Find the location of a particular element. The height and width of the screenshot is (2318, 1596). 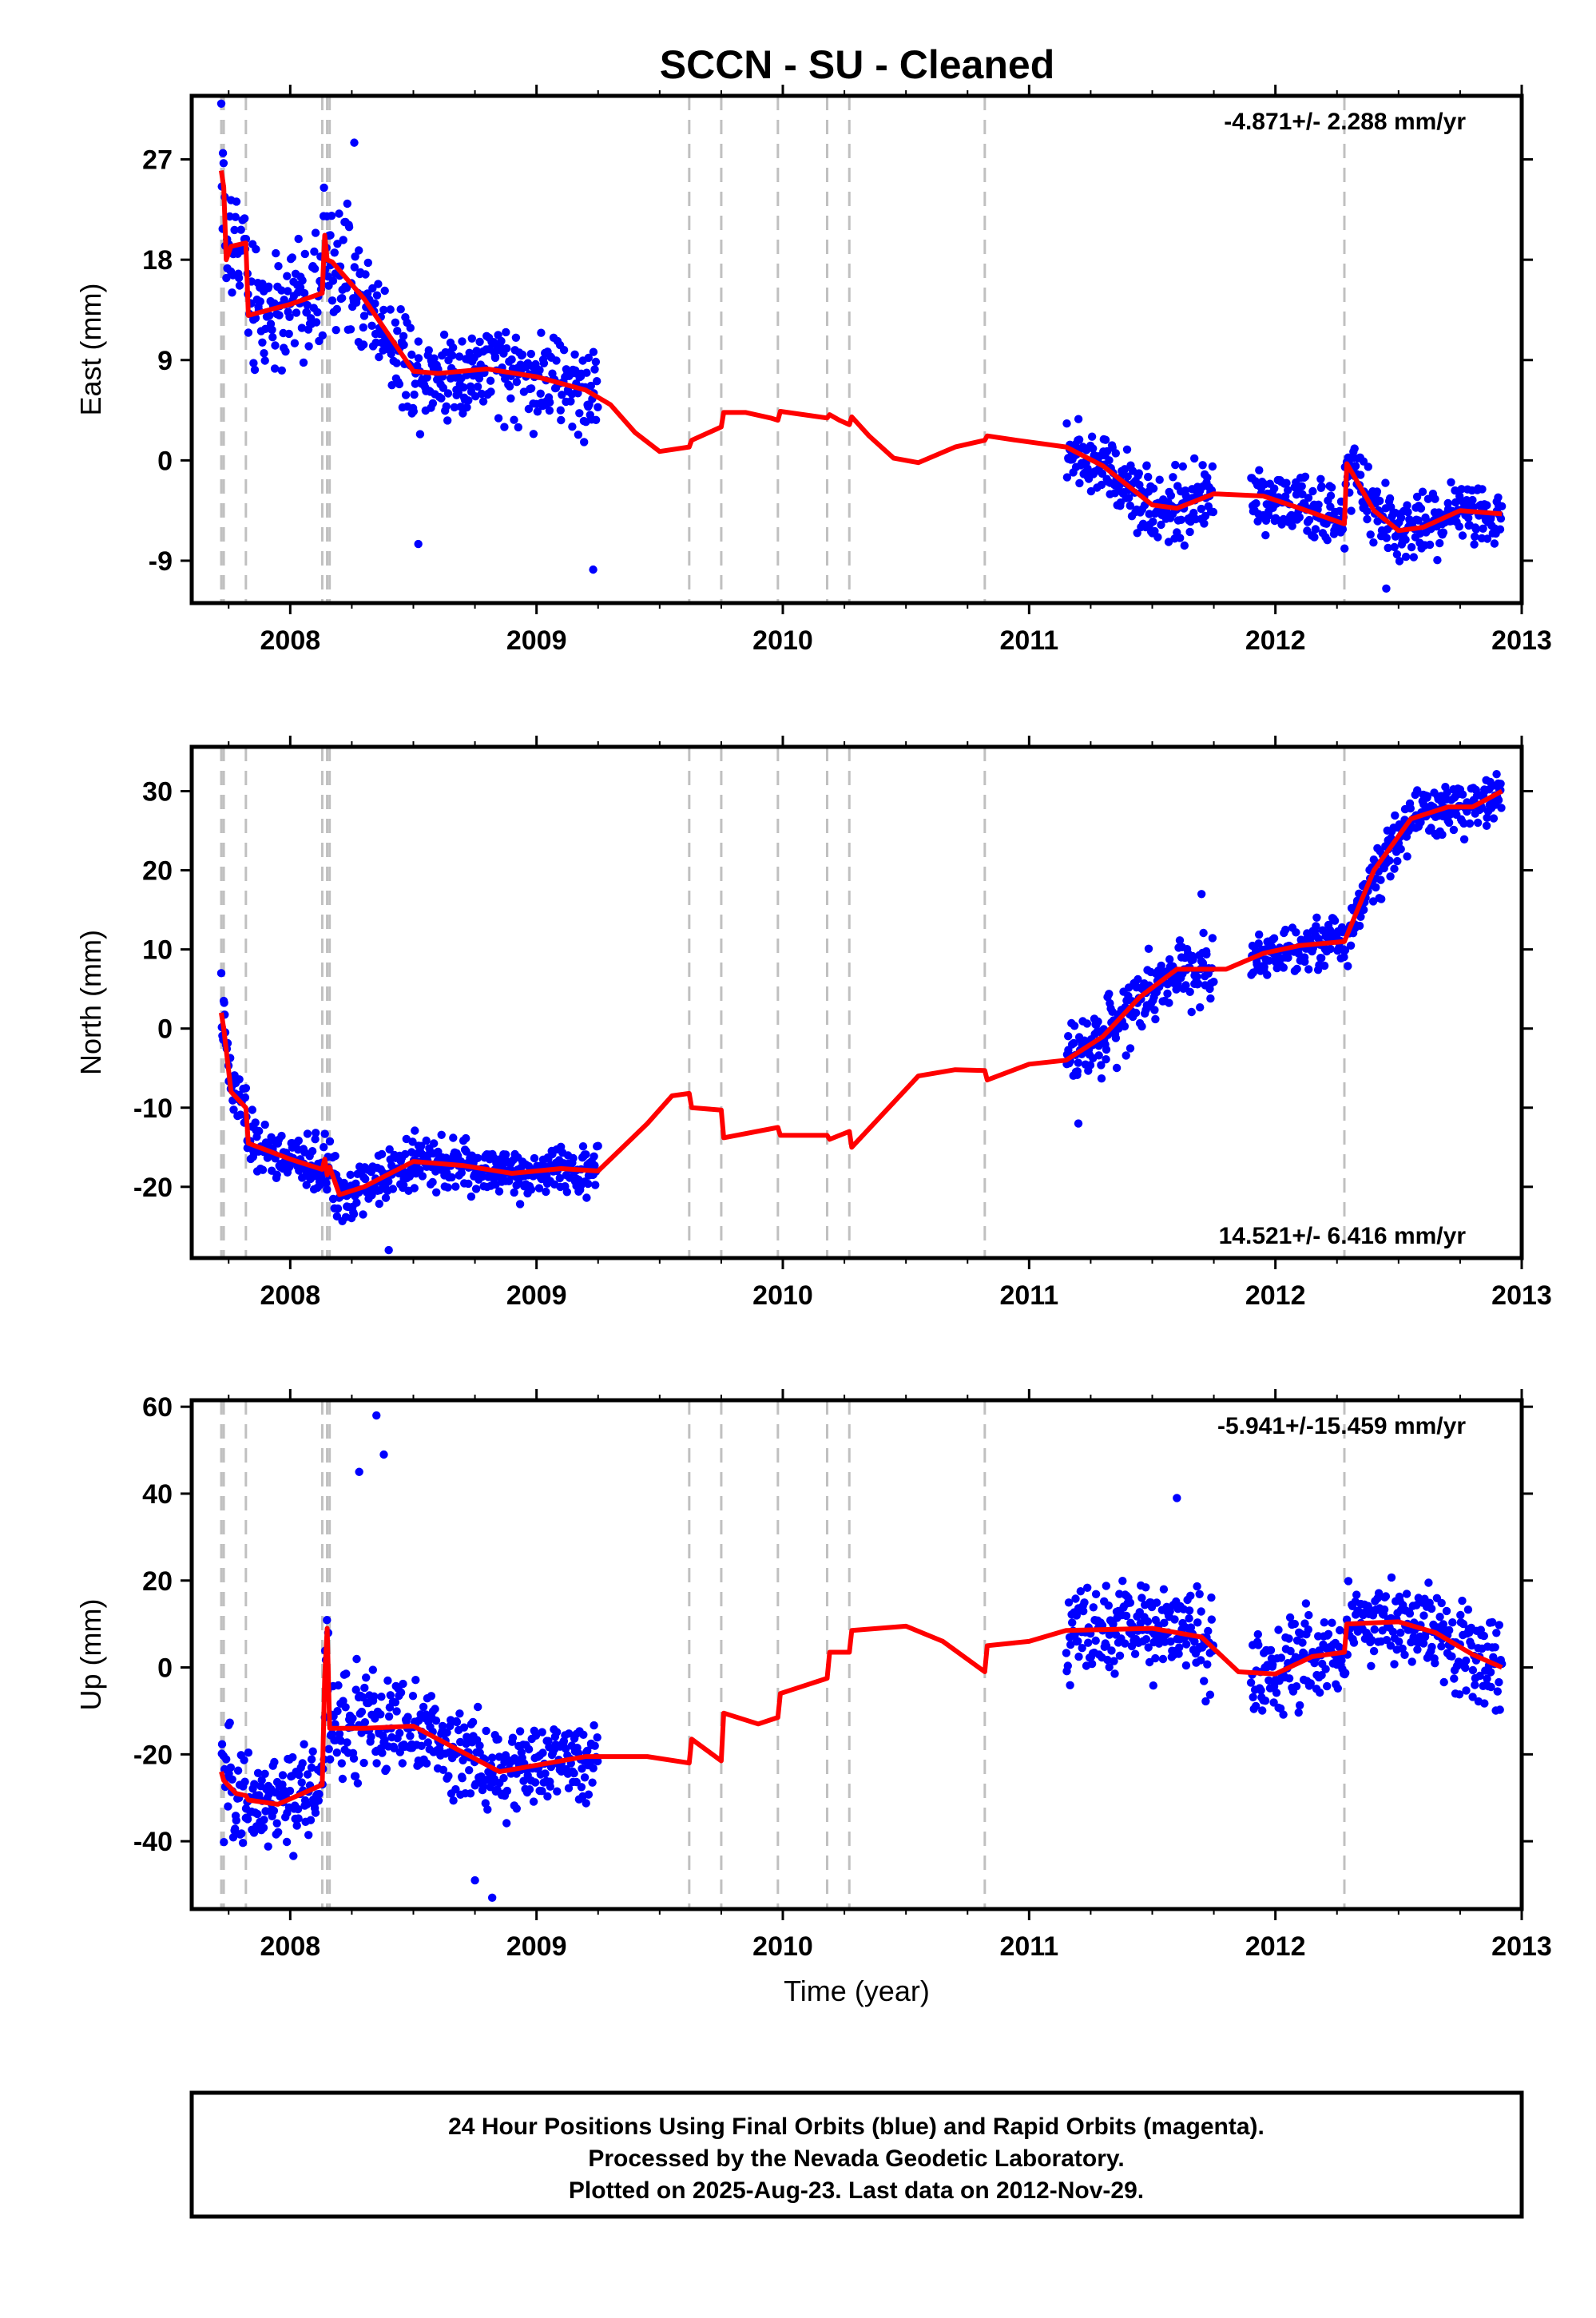

y-tick-label: -20 is located at coordinates (153, 1188).